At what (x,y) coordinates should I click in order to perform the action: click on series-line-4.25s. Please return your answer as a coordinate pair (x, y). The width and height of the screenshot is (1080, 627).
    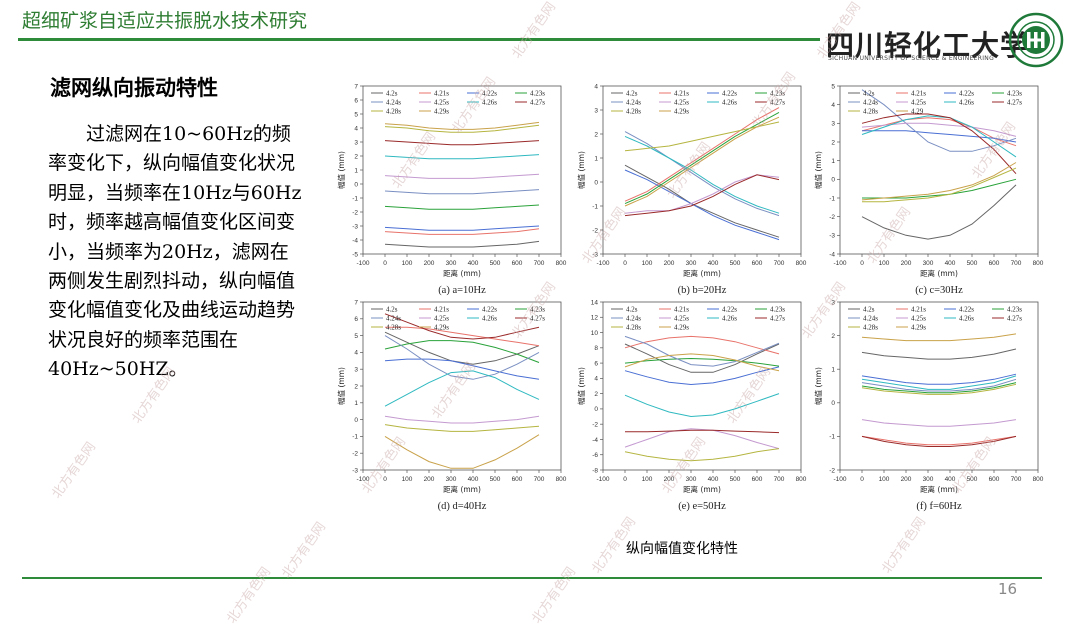
    Looking at the image, I should click on (939, 129).